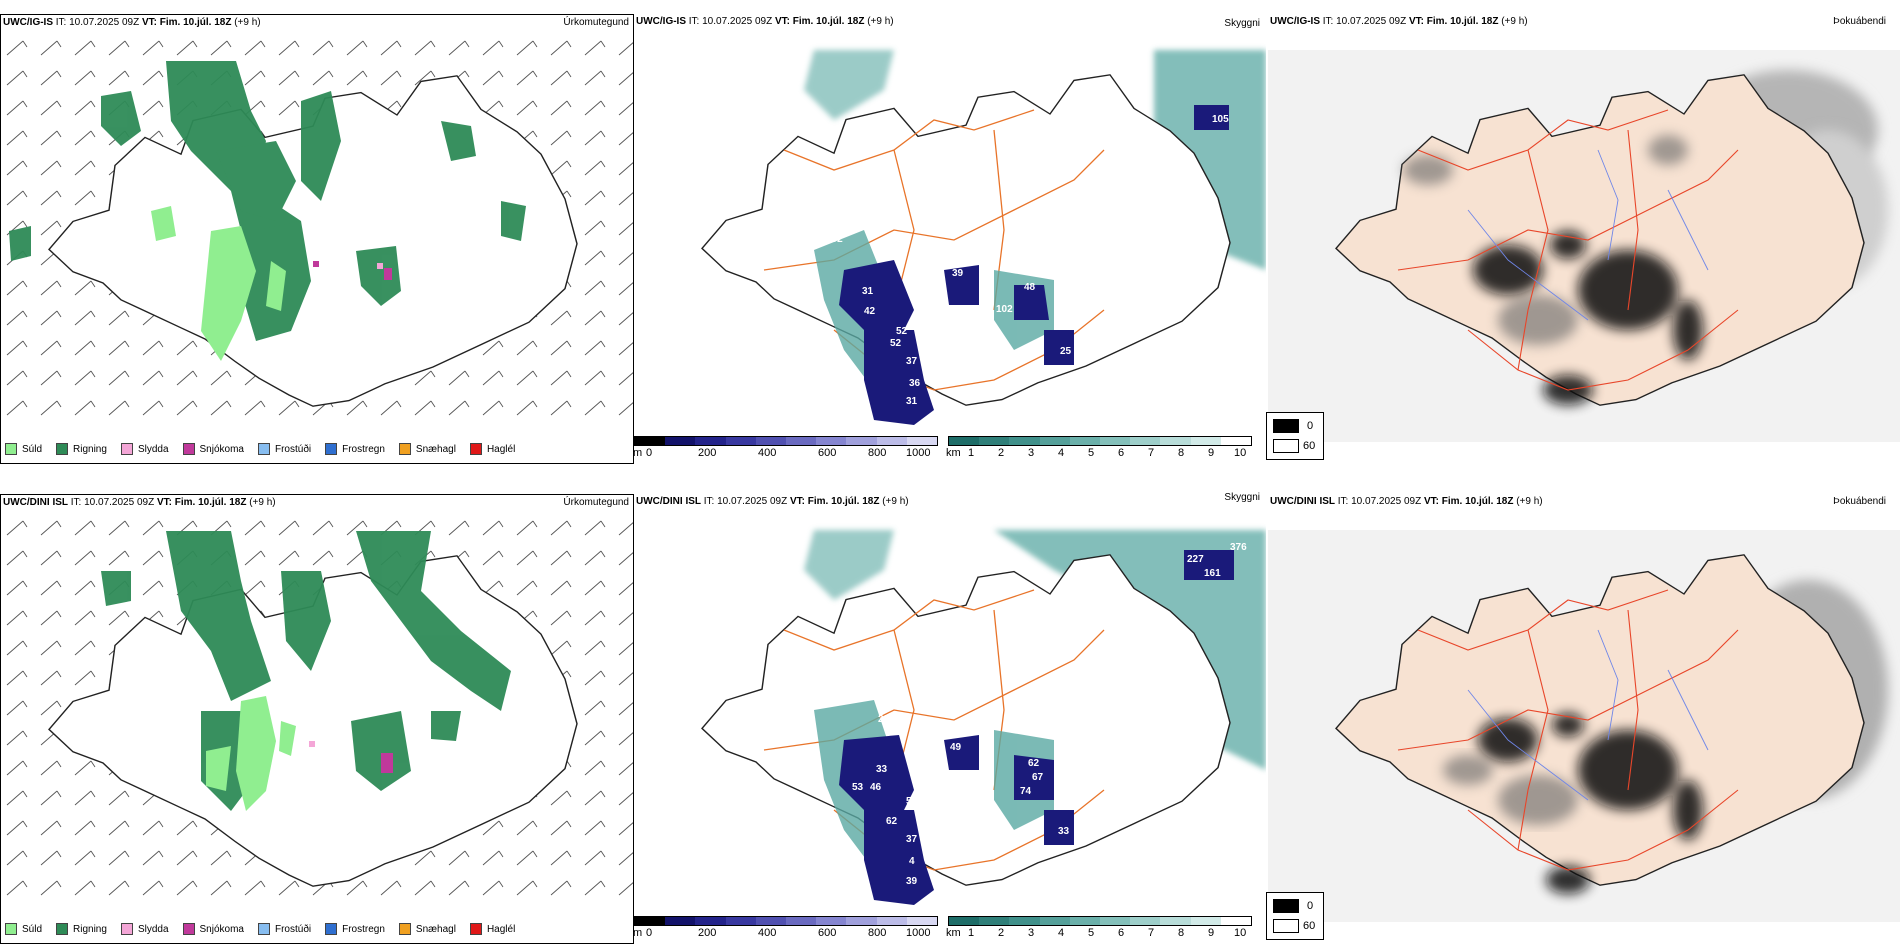  What do you see at coordinates (355, 449) in the screenshot?
I see `legend-item: Frostregn` at bounding box center [355, 449].